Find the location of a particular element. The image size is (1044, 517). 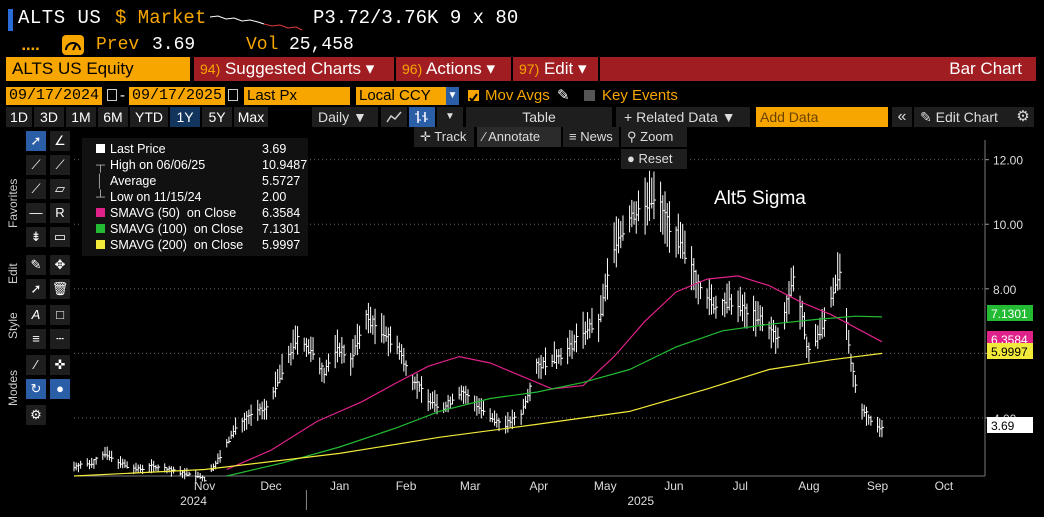

zoom-label: Zoom is located at coordinates (657, 136).